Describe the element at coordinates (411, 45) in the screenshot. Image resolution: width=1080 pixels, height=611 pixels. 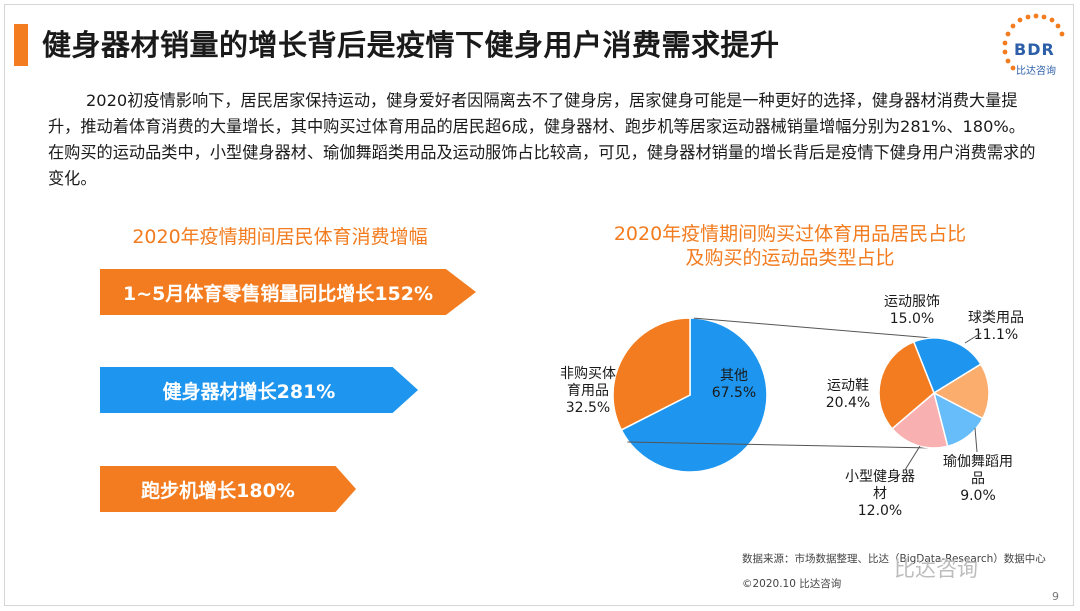
I see `page-title: 健身器材销量的增长背后是疫情下健身用户消费需求提升` at that location.